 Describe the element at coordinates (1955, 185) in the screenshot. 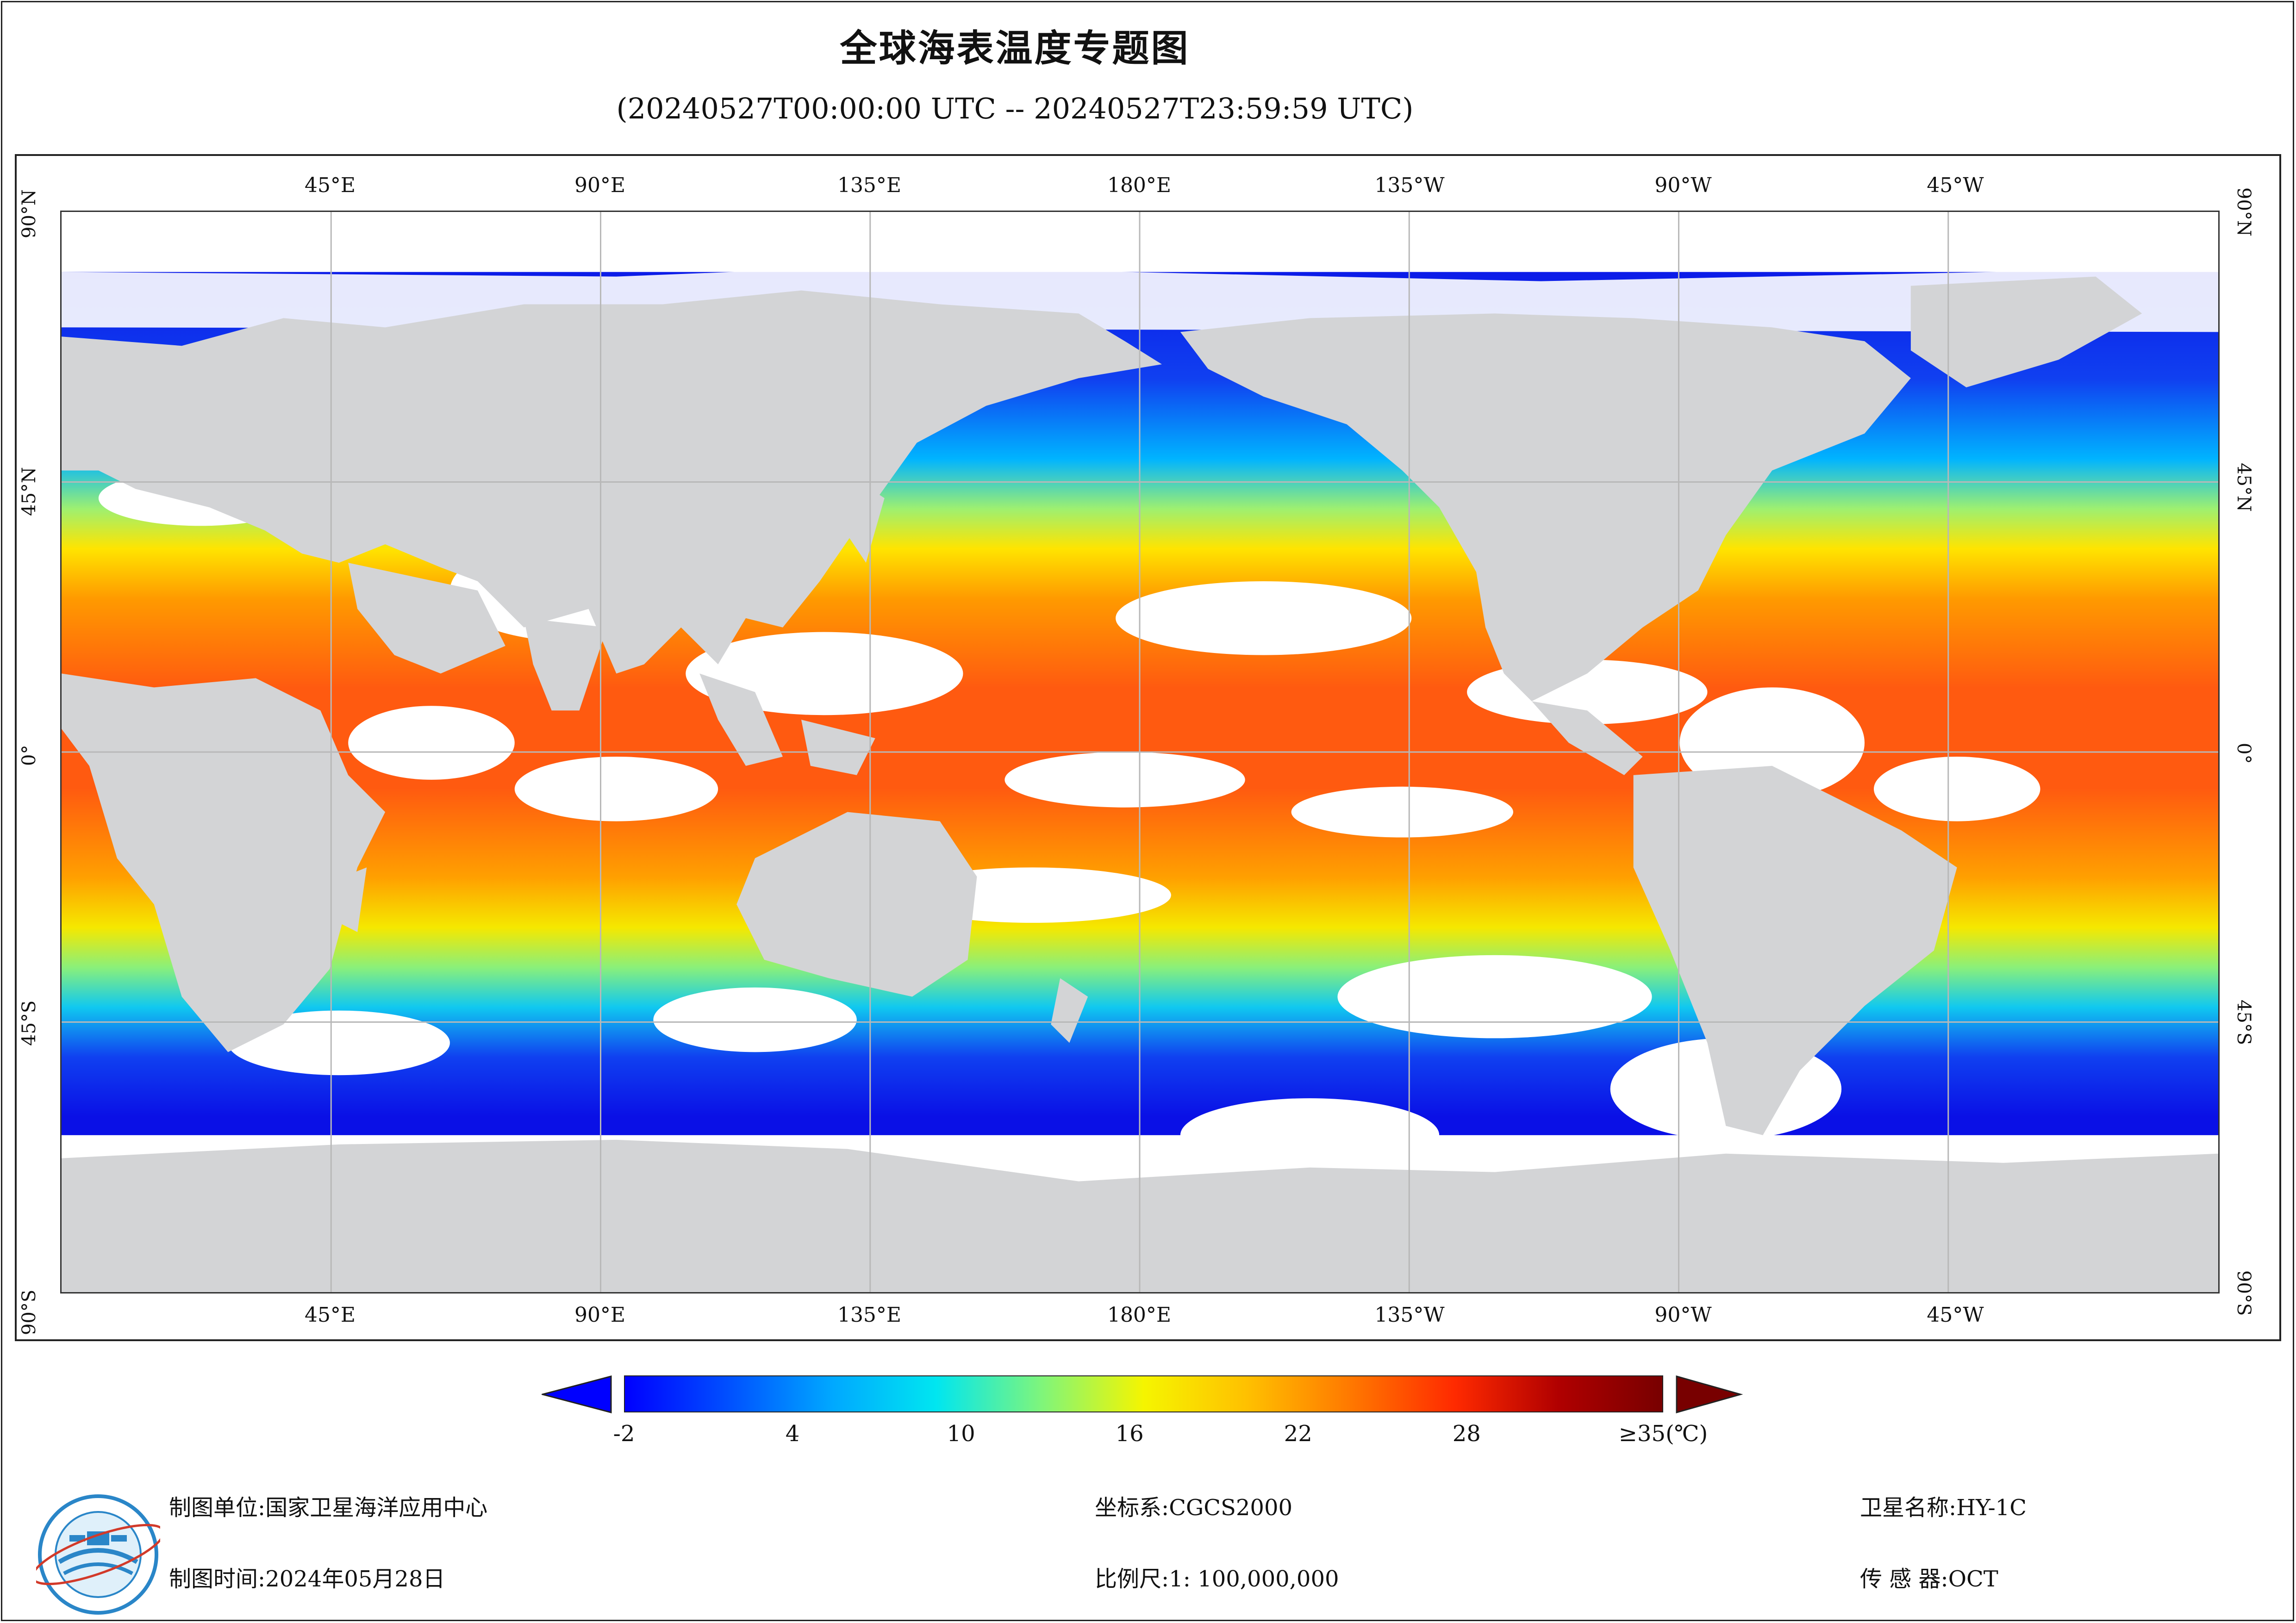

I see `lon-label-top: 45°W` at that location.